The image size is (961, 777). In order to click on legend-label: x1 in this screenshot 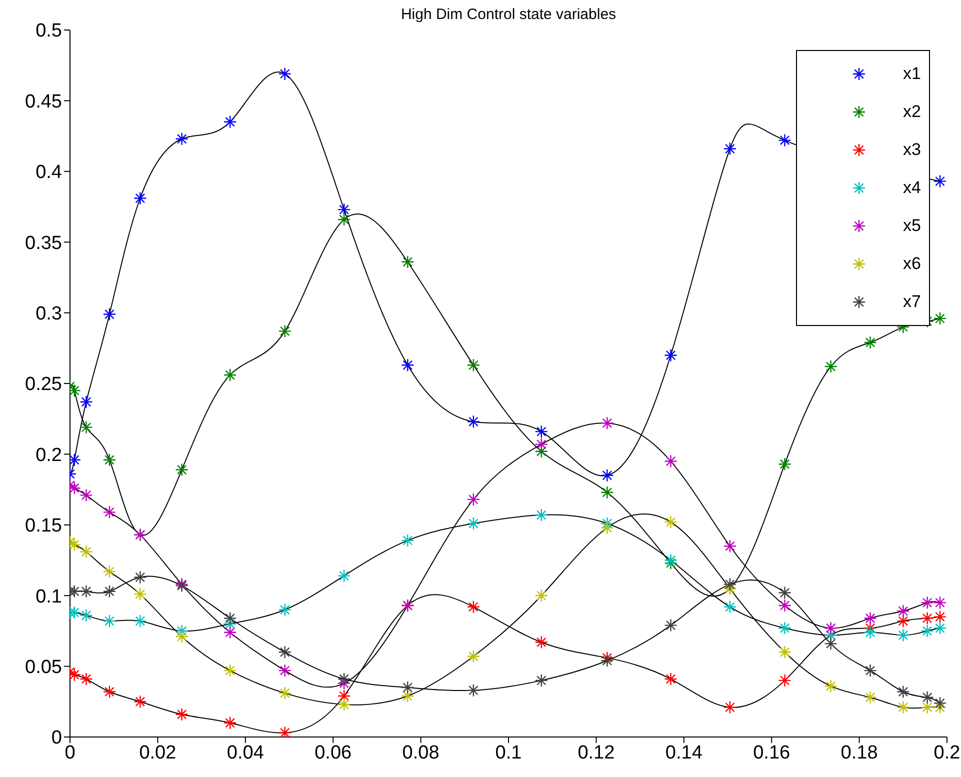, I will do `click(912, 74)`.